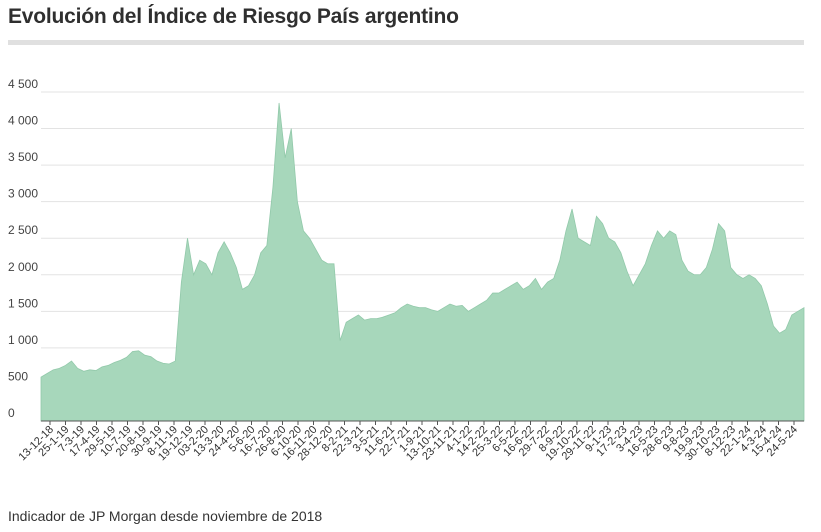  What do you see at coordinates (23, 230) in the screenshot?
I see `y-tick-label: 2 500` at bounding box center [23, 230].